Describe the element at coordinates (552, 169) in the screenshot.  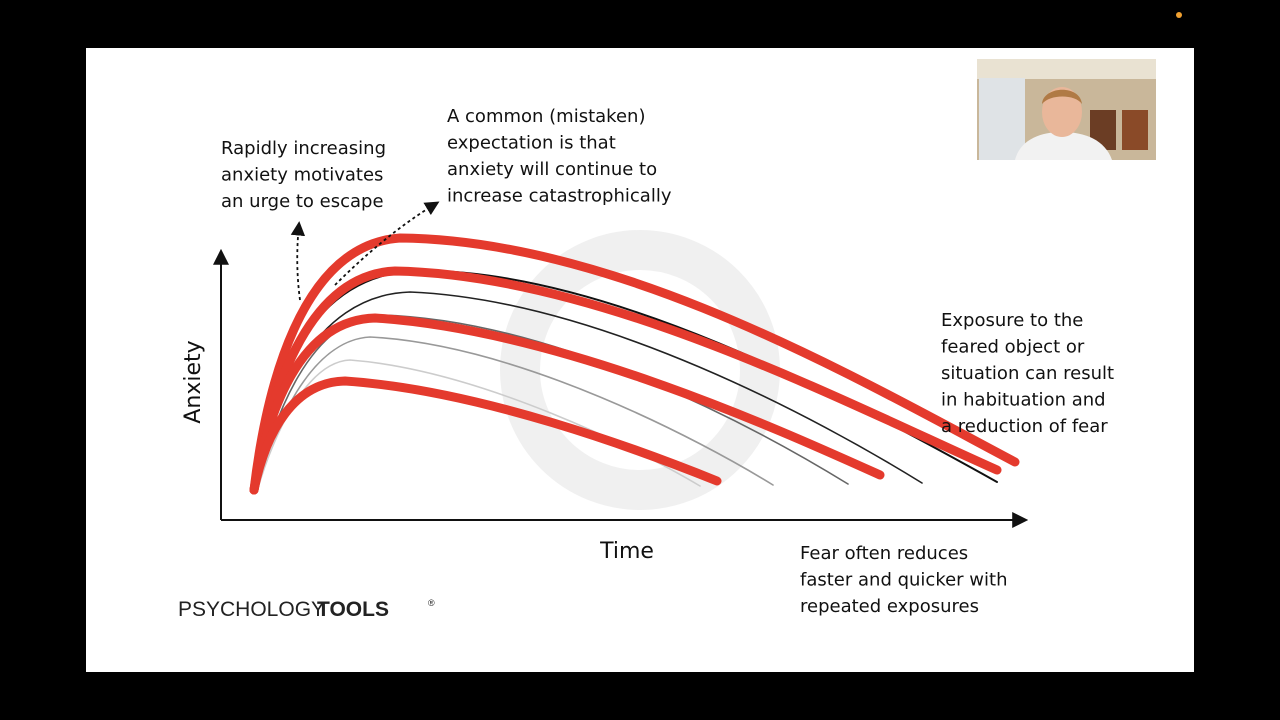
I see `expectation-note-line: anxiety will continue to` at that location.